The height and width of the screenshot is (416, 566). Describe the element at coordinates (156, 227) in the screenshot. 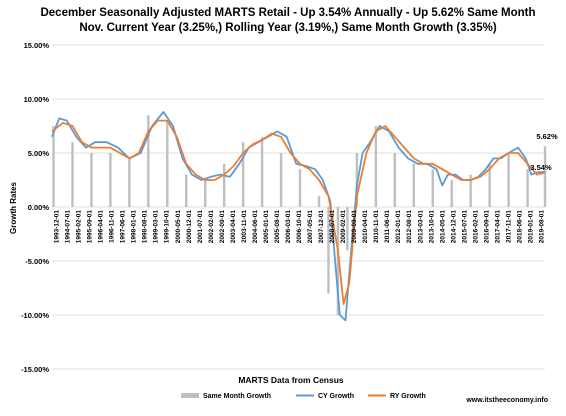

I see `x-tick-label: 1999-03-01` at that location.